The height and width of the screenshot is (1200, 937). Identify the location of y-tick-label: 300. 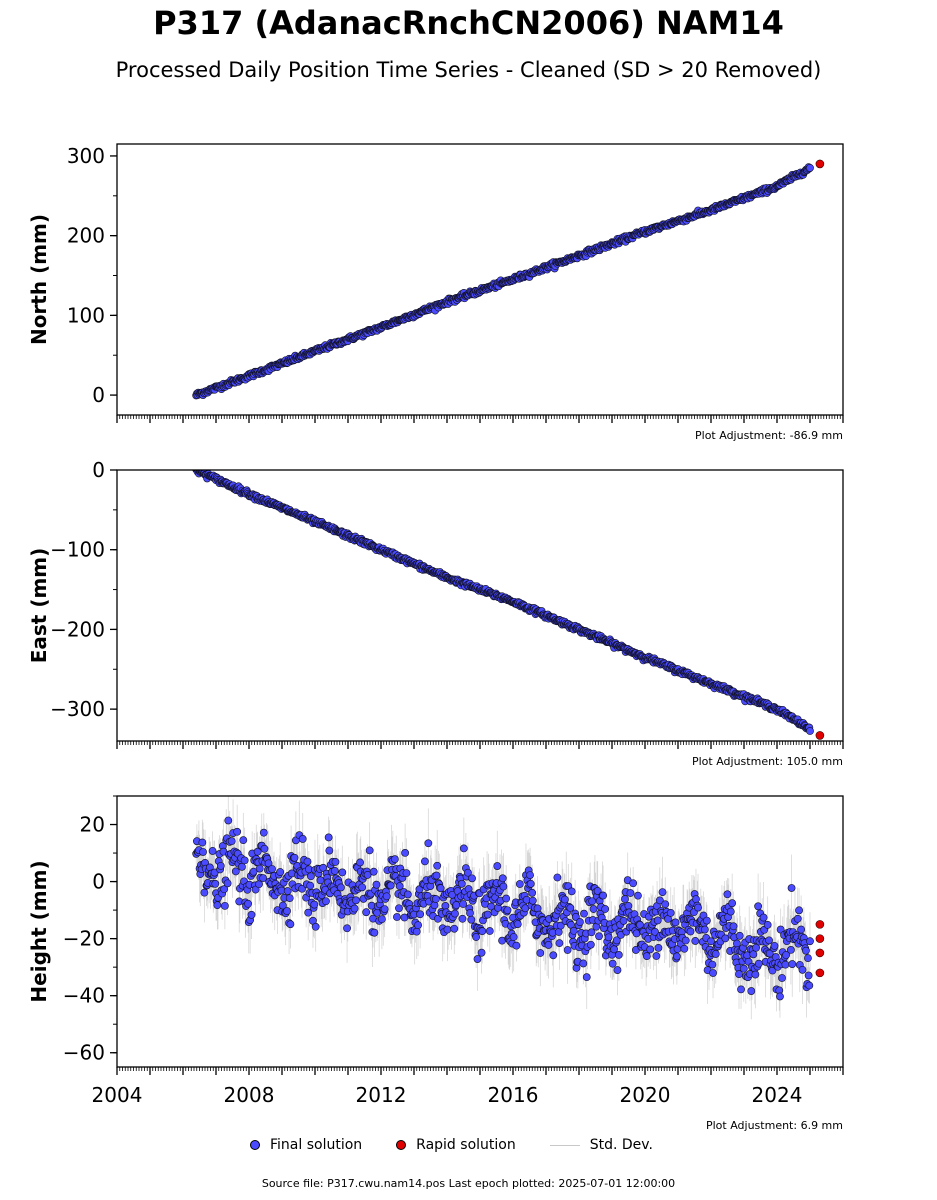
(86, 156).